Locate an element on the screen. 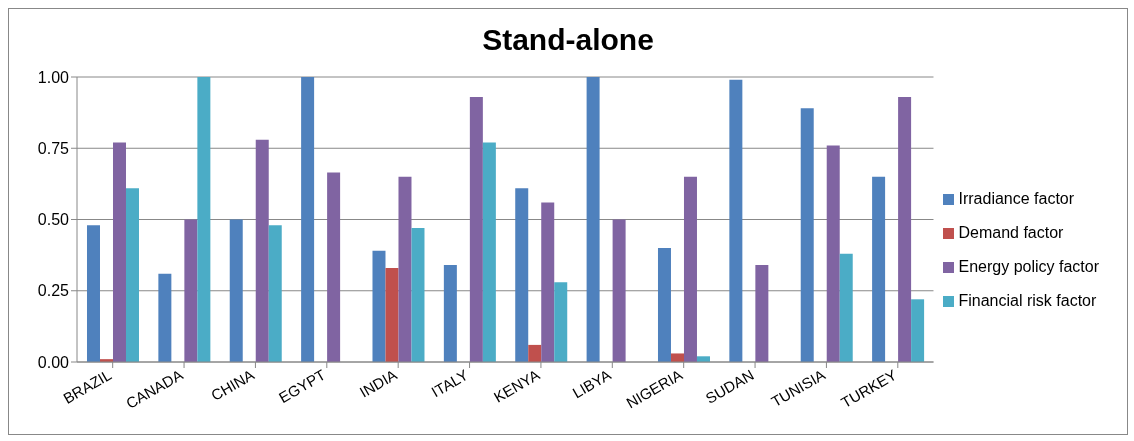 The image size is (1134, 441). y-tick-label: 0.25 is located at coordinates (53, 291).